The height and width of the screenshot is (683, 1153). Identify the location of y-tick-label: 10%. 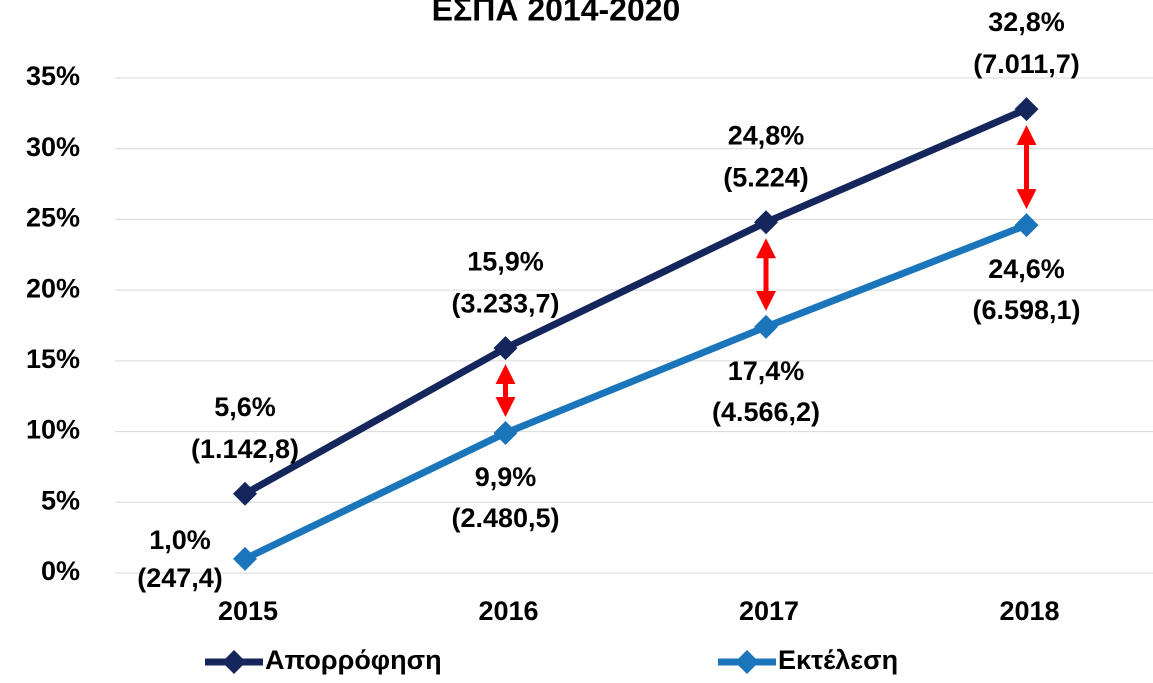
(53, 430).